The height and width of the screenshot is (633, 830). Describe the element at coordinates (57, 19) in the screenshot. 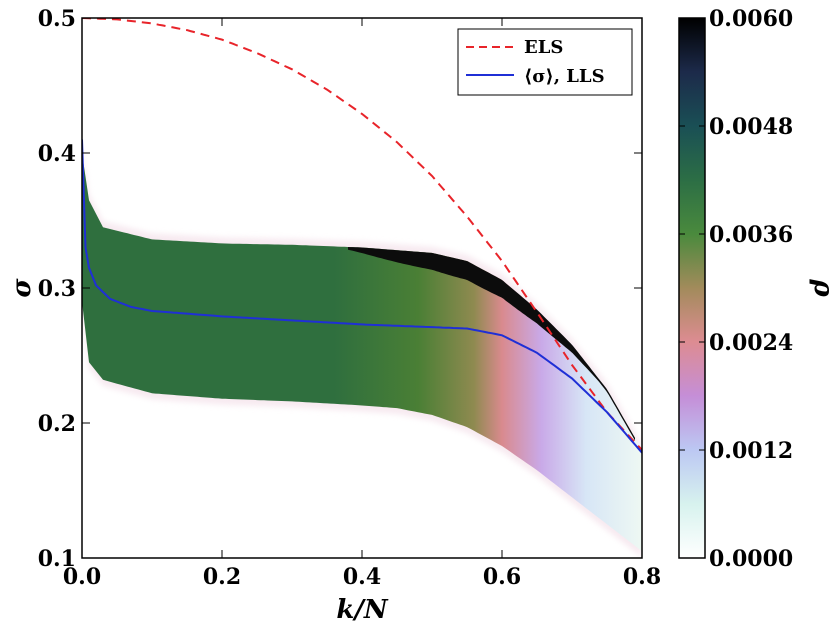

I see `y-tick-label: 0.5` at that location.